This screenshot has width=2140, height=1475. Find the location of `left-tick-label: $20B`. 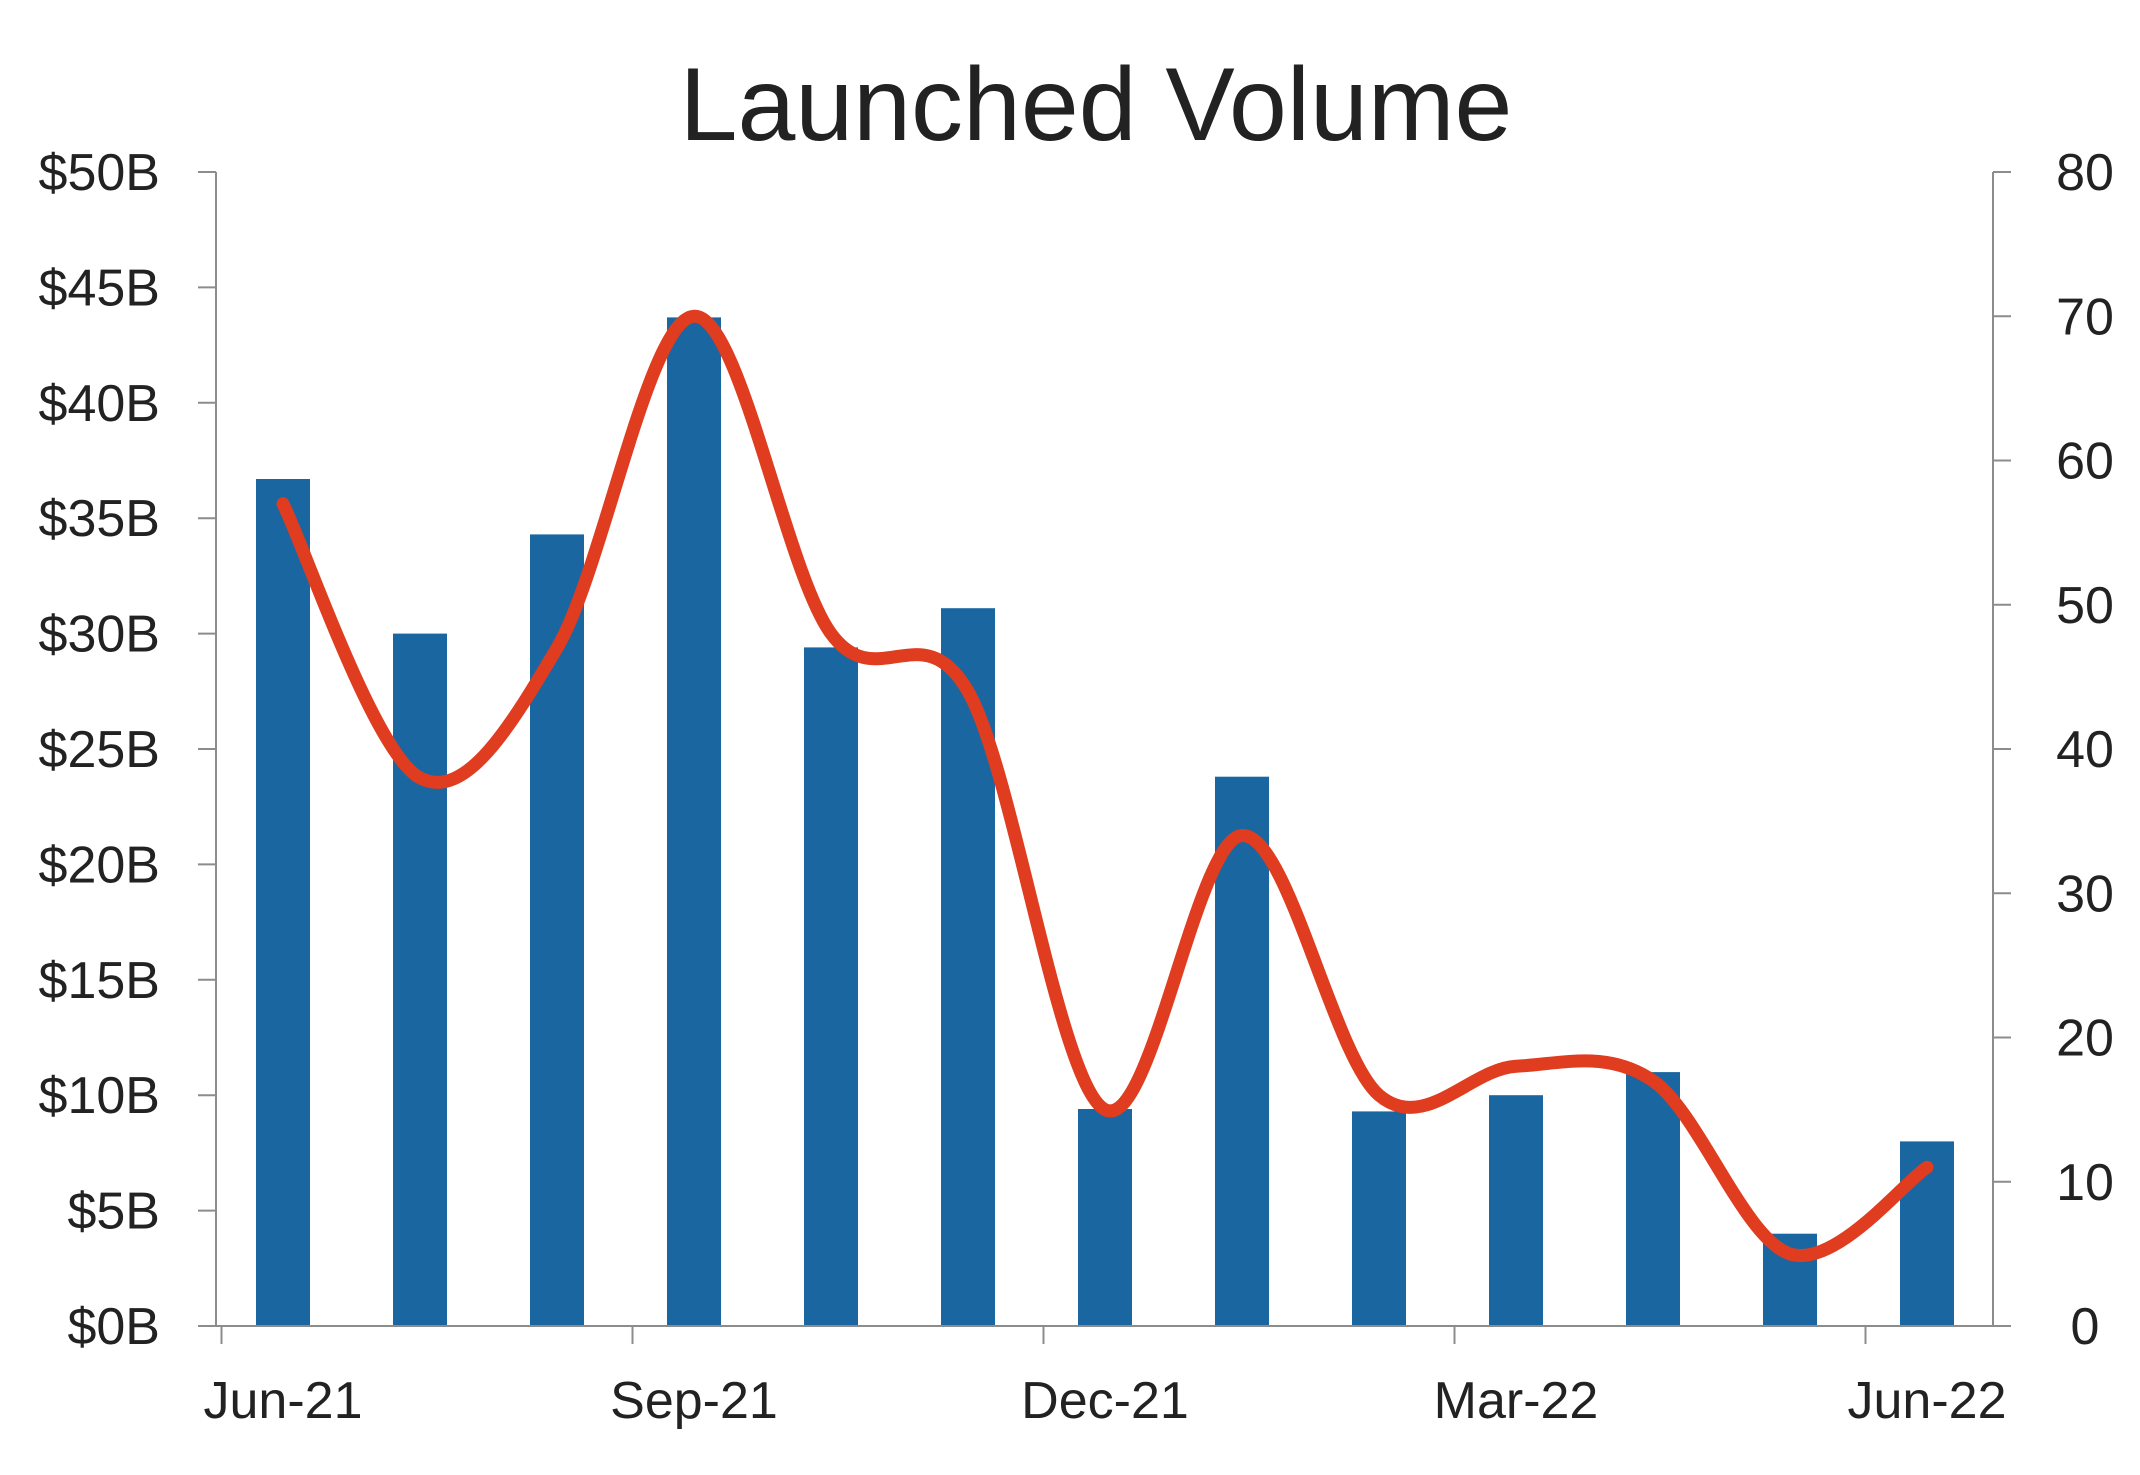

left-tick-label: $20B is located at coordinates (99, 865).